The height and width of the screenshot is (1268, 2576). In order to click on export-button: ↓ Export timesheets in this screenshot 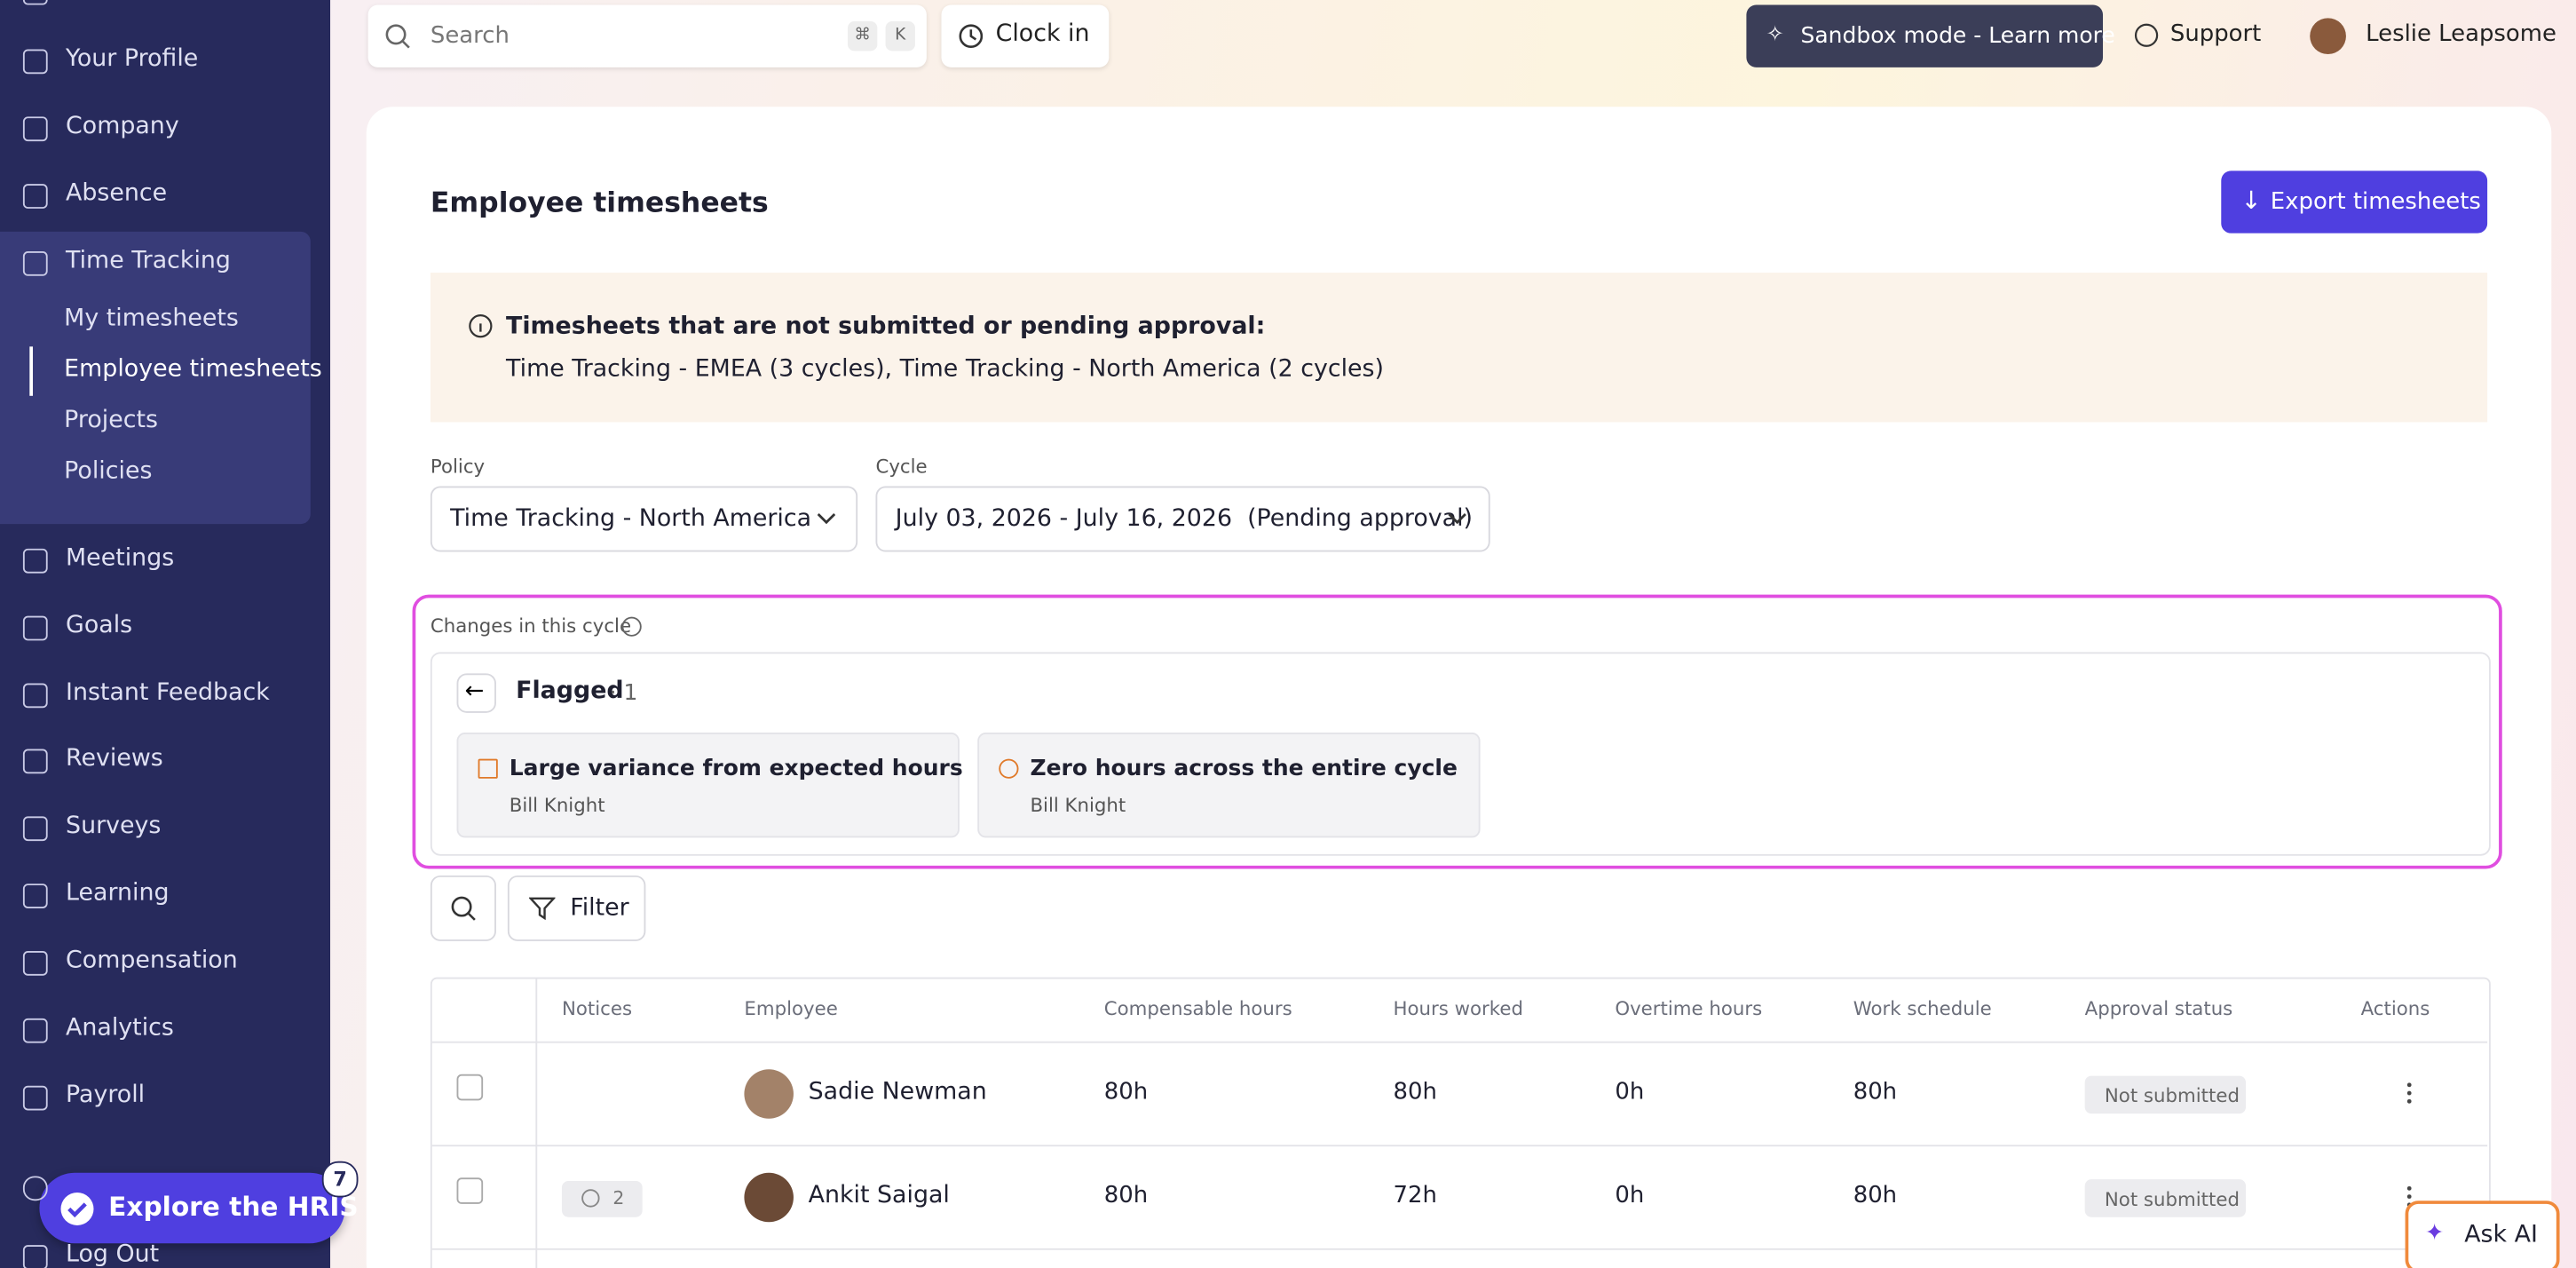, I will do `click(2354, 202)`.